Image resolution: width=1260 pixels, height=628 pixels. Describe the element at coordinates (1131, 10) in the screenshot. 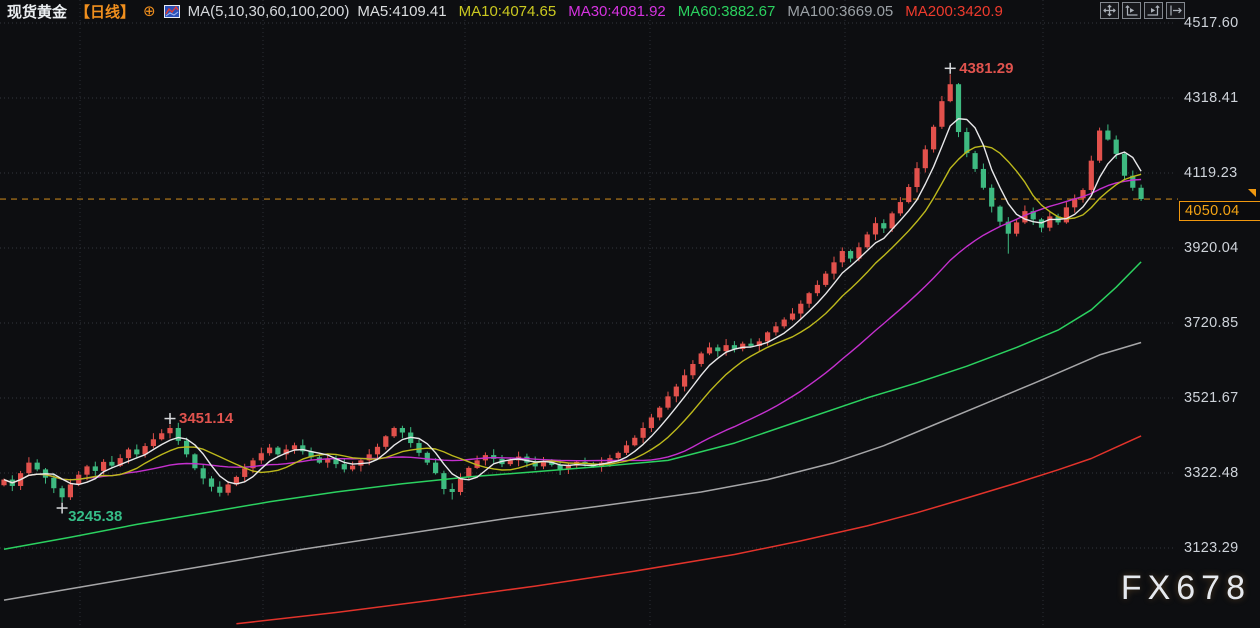

I see `scale-axis-left-icon` at that location.